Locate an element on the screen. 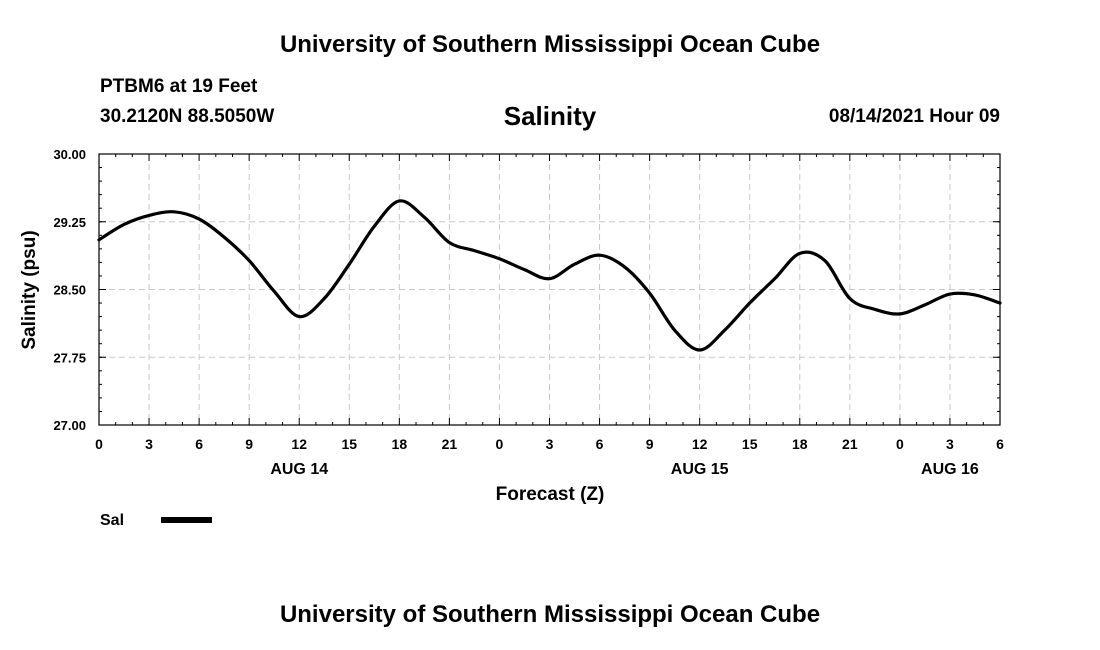 Image resolution: width=1100 pixels, height=650 pixels. y-tick-label: 28.50 is located at coordinates (69, 290).